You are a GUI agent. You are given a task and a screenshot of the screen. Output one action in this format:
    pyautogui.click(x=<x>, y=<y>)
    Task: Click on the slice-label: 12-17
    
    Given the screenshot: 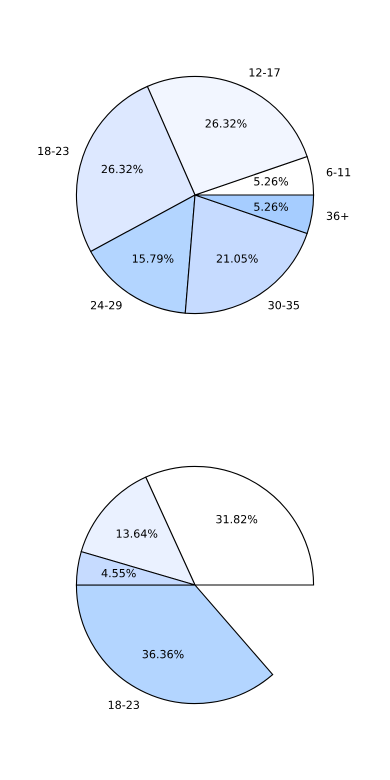 What is the action you would take?
    pyautogui.click(x=265, y=72)
    